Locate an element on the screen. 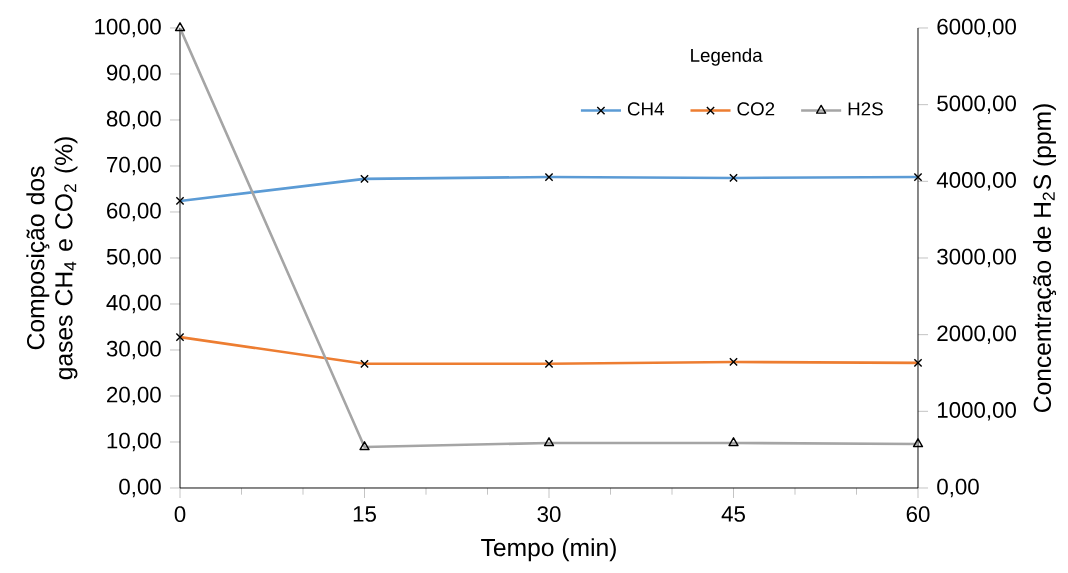 The width and height of the screenshot is (1068, 573). legend-label: CO2 is located at coordinates (756, 109).